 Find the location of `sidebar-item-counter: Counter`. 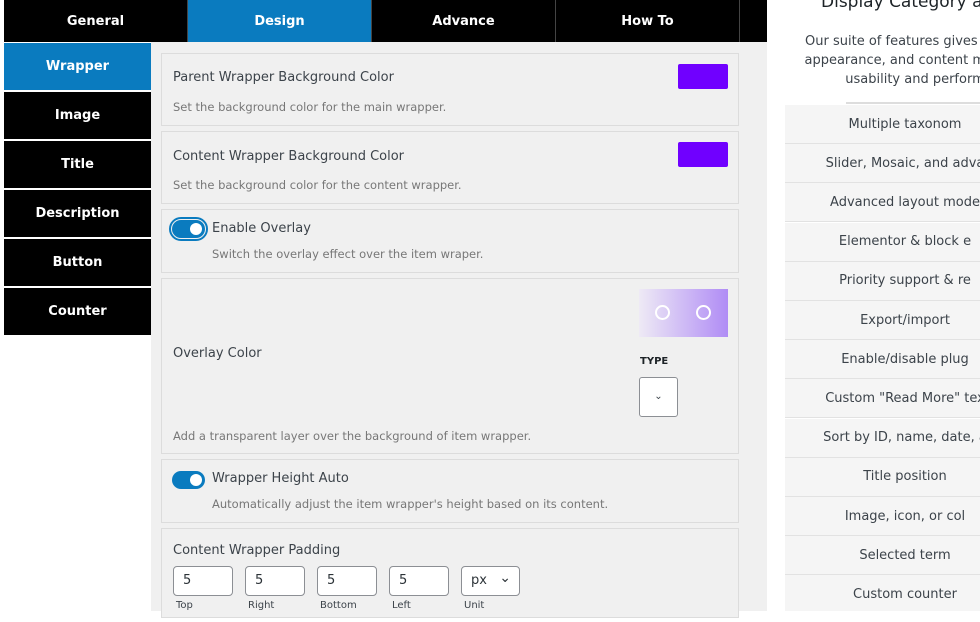

sidebar-item-counter: Counter is located at coordinates (77, 311).